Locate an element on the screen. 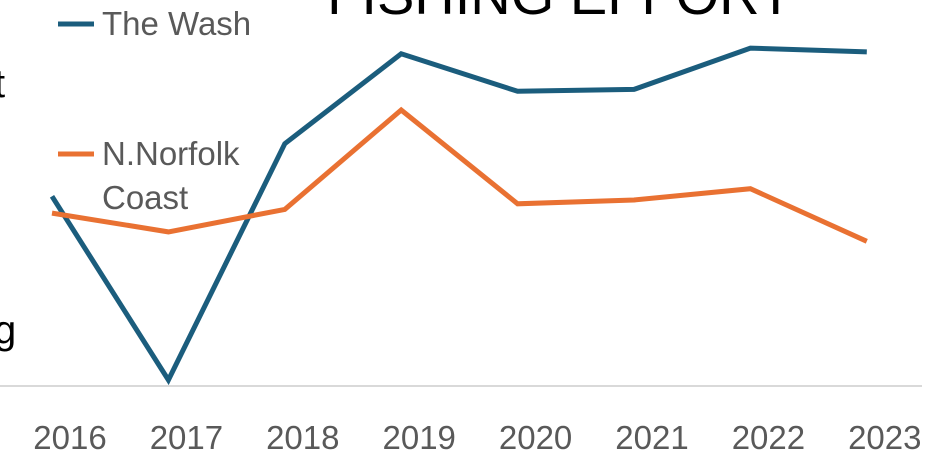 This screenshot has height=455, width=928. side-text-fragment-bottom: g is located at coordinates (8, 330).